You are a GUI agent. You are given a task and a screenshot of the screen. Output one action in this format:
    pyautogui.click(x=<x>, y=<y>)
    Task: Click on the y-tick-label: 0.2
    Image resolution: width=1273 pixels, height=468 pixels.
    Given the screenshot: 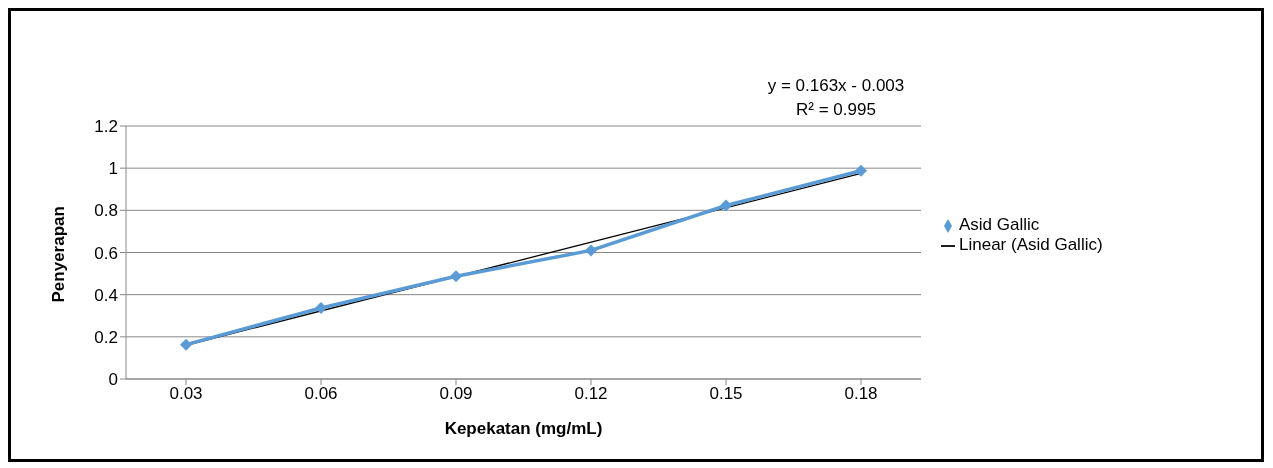 What is the action you would take?
    pyautogui.click(x=106, y=337)
    